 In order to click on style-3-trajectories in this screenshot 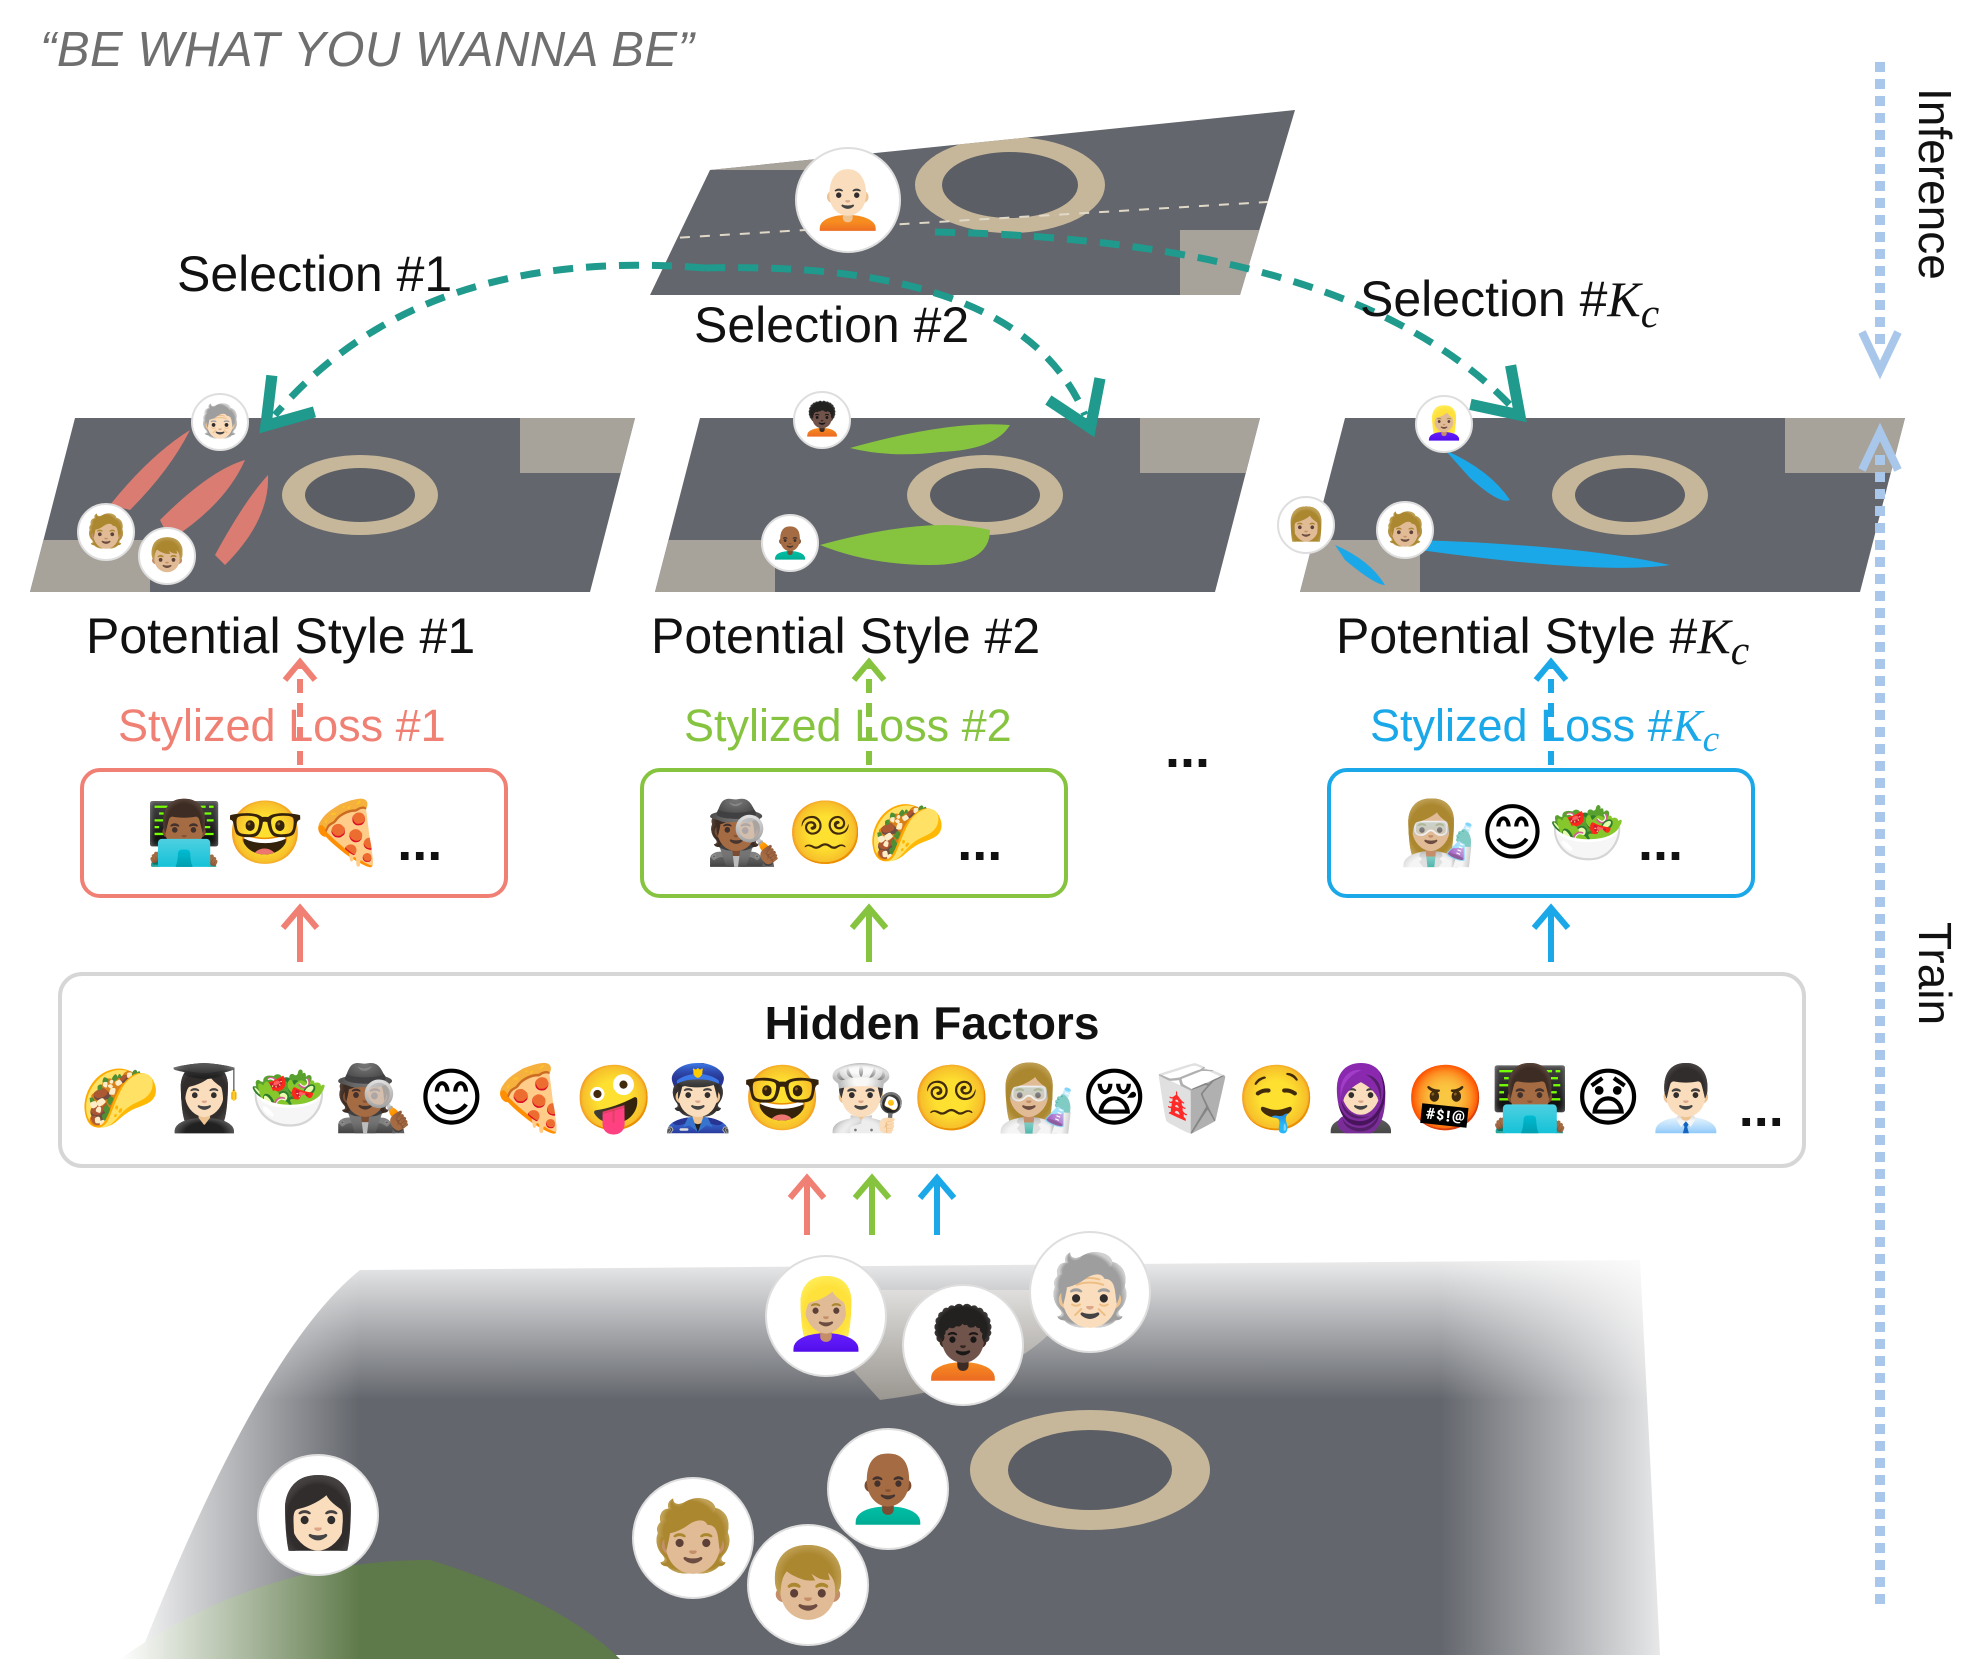, I will do `click(1502, 517)`.